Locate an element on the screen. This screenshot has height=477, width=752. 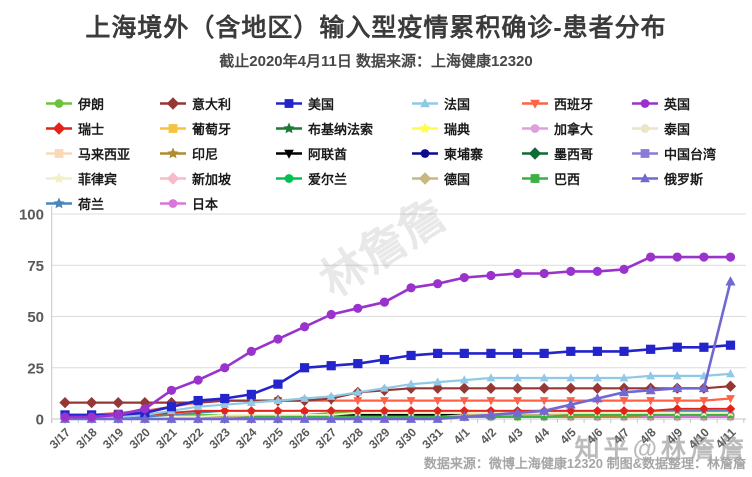
x-axis-tick-label: 3/26 is located at coordinates (299, 438).